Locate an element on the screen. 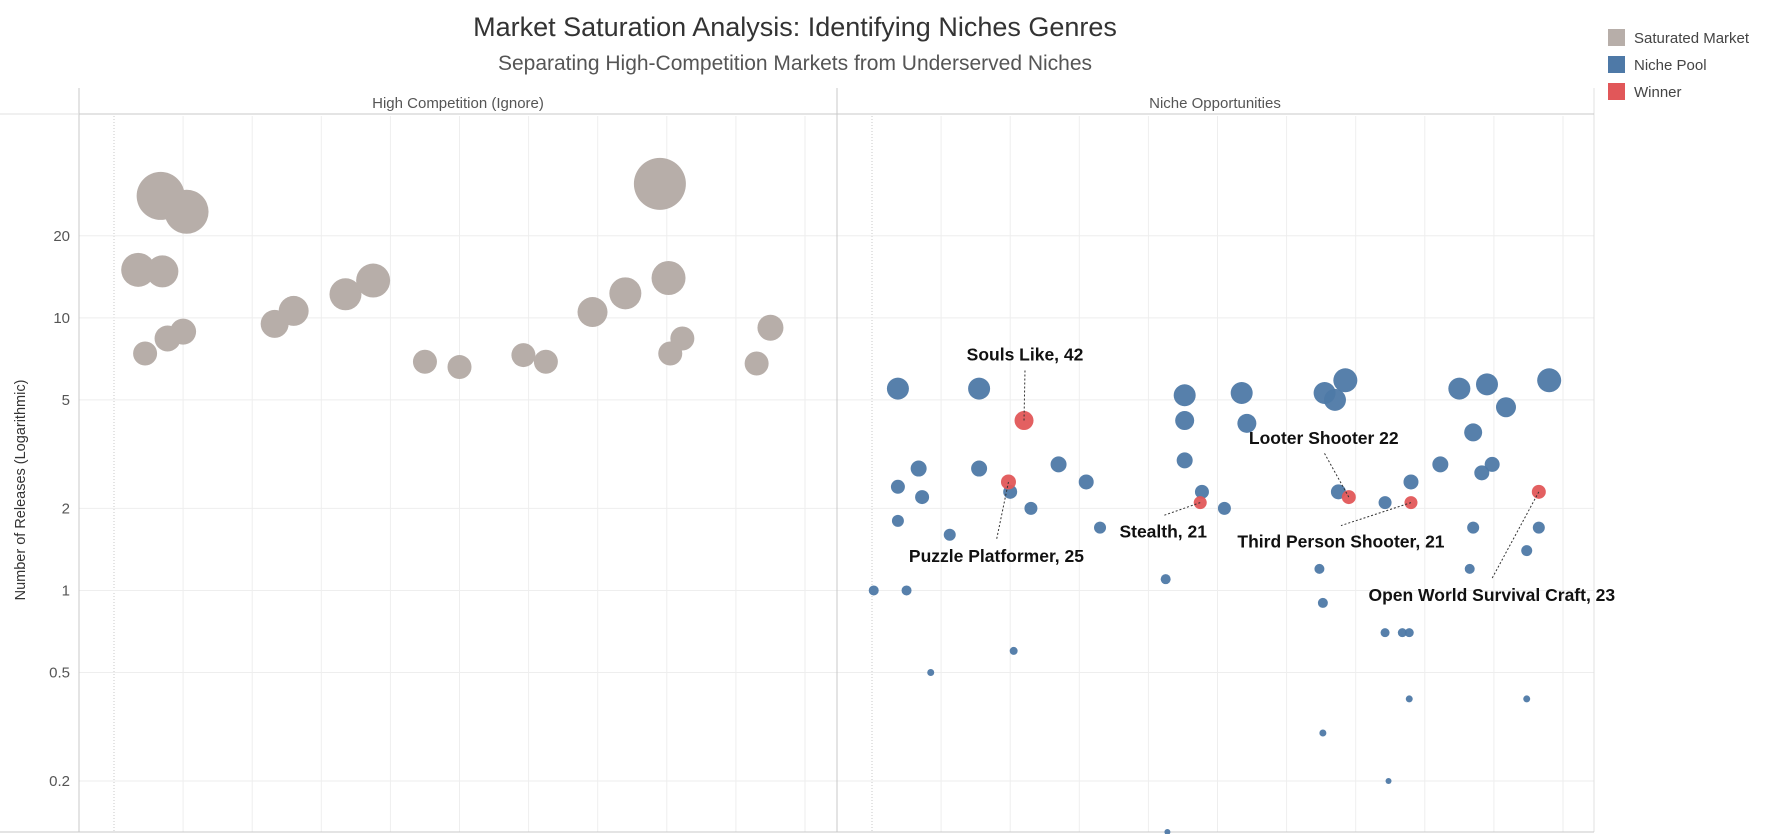  annotation-puzzle-platformer-25: Puzzle Platformer, 25 is located at coordinates (996, 556).